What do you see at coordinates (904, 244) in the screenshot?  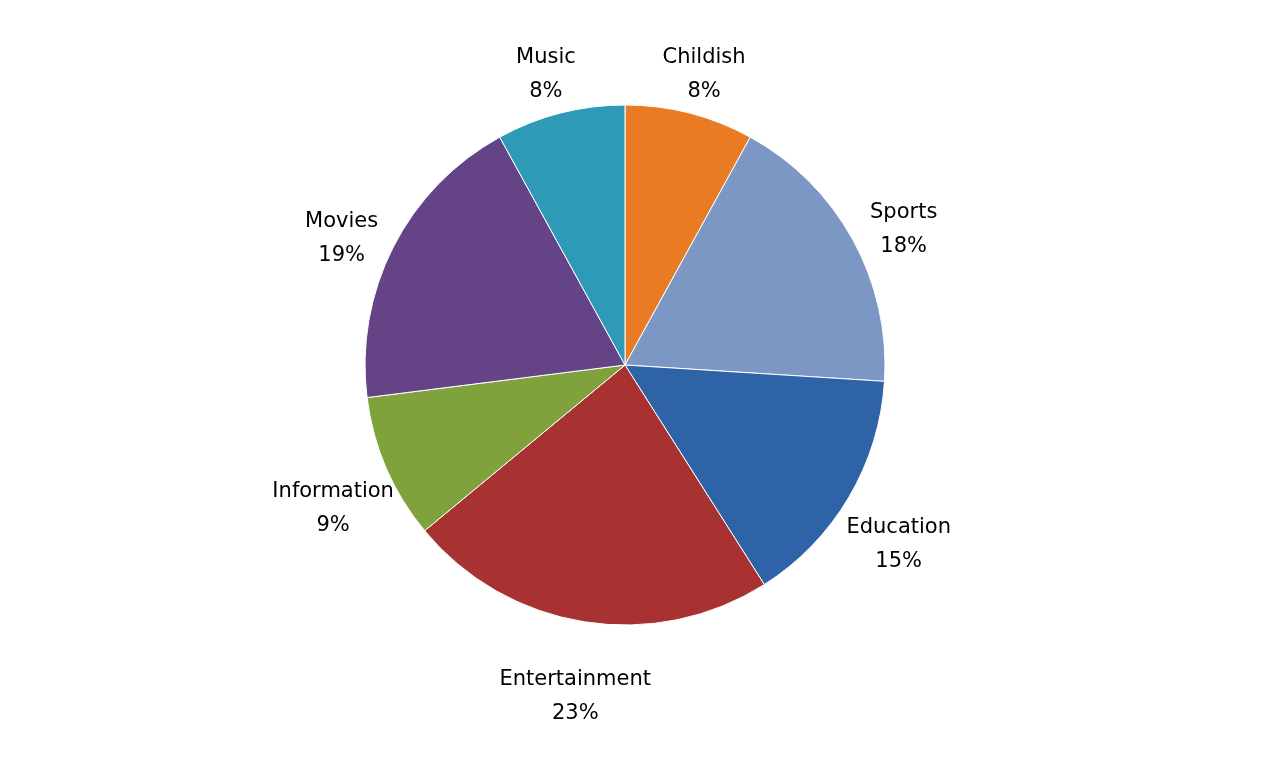 I see `data-label: 18%` at bounding box center [904, 244].